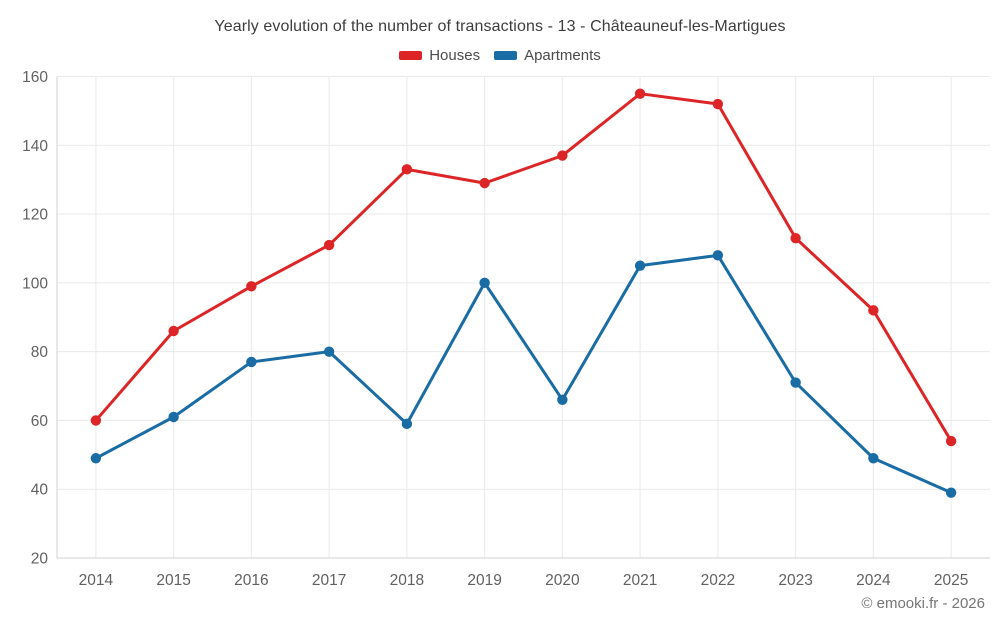  I want to click on houses-point-2021, so click(640, 93).